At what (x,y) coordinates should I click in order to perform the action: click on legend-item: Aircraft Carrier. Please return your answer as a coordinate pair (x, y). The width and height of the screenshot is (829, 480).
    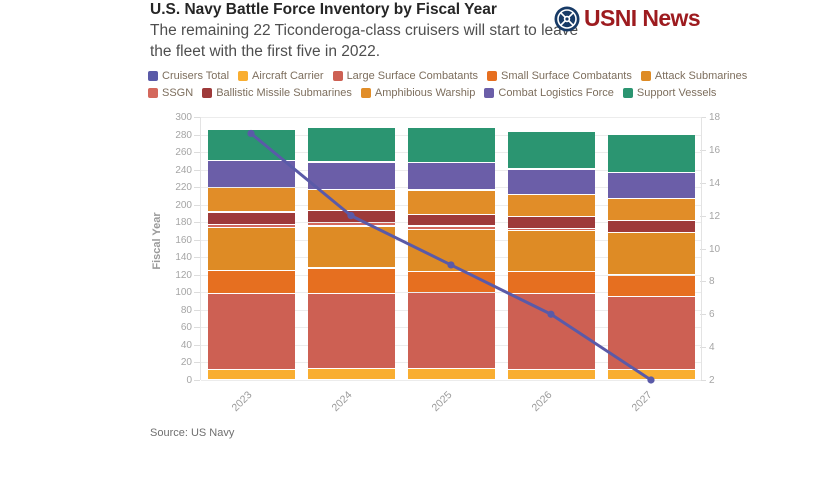
    Looking at the image, I should click on (281, 76).